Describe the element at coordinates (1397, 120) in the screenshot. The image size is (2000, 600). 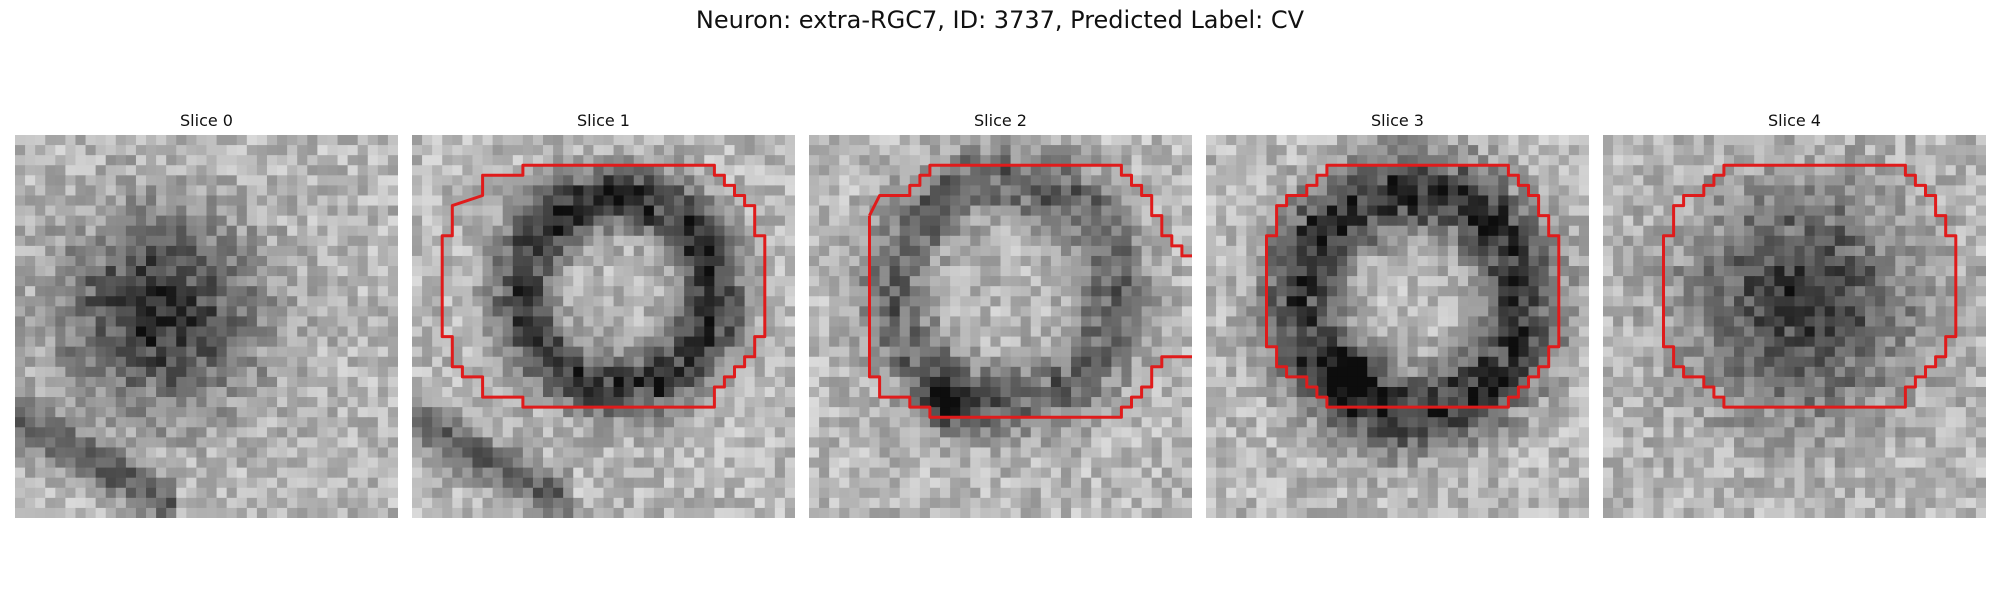
I see `slice-title-3: Slice 3` at that location.